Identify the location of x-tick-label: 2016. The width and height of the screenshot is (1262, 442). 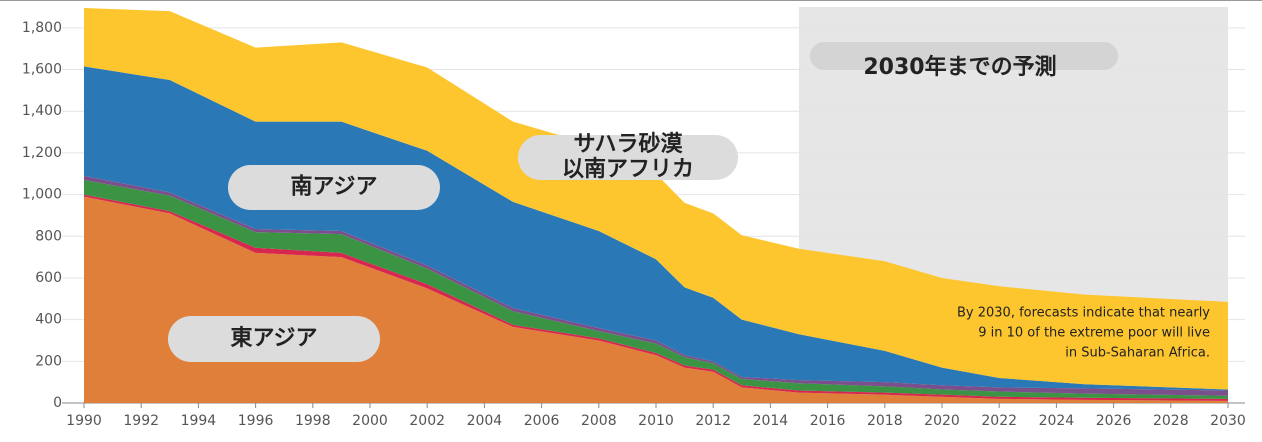
(828, 421).